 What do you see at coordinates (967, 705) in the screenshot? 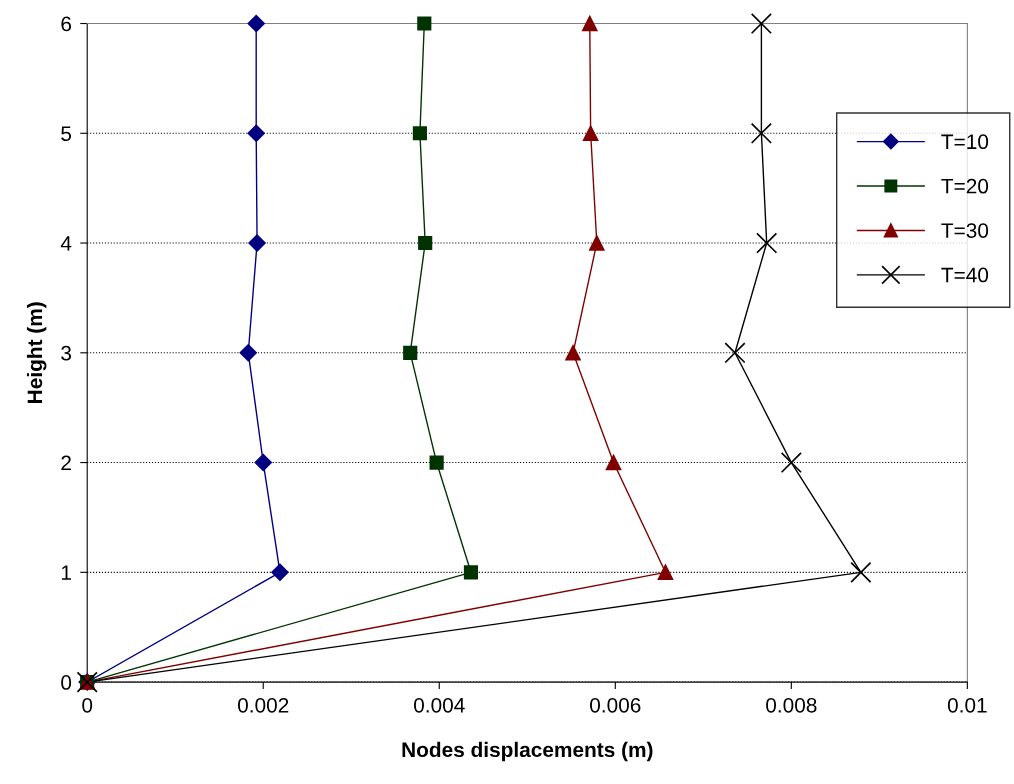
I see `x-tick-label: 0.01` at bounding box center [967, 705].